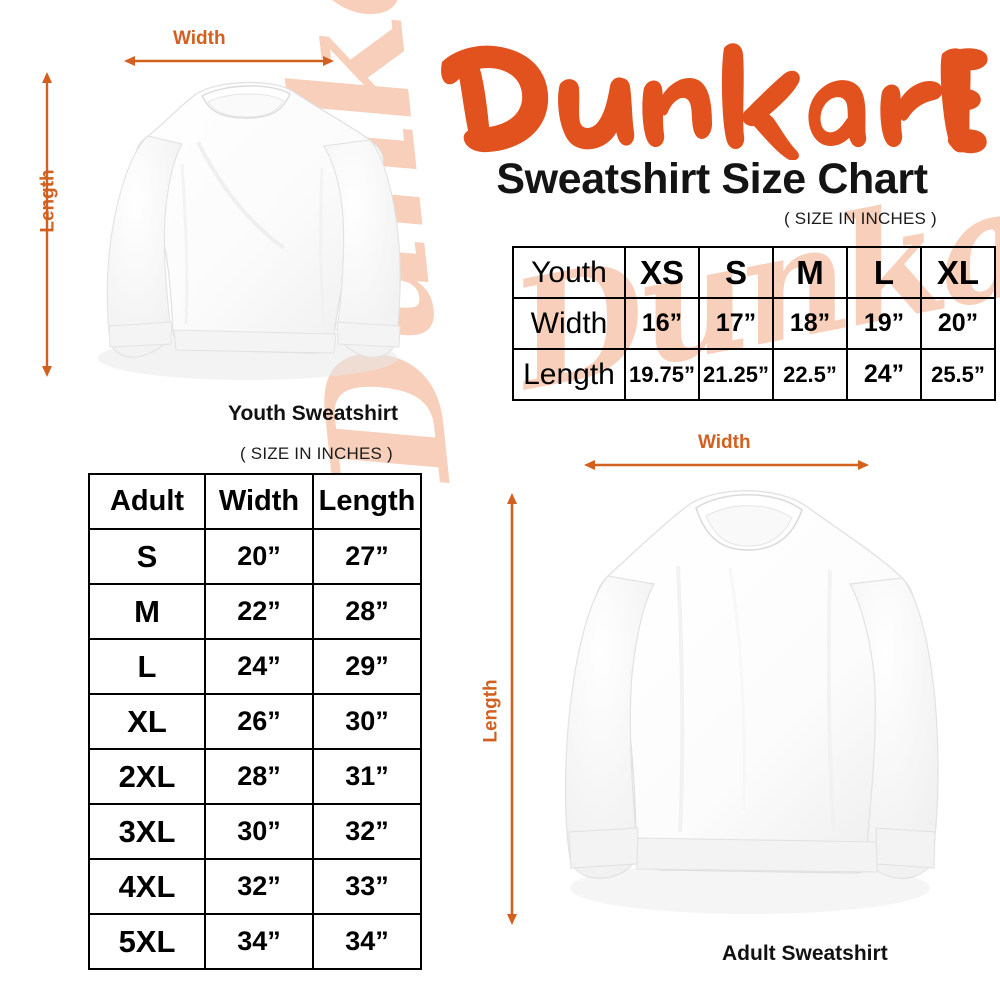  I want to click on table-row: XL 26” 30”, so click(255, 721).